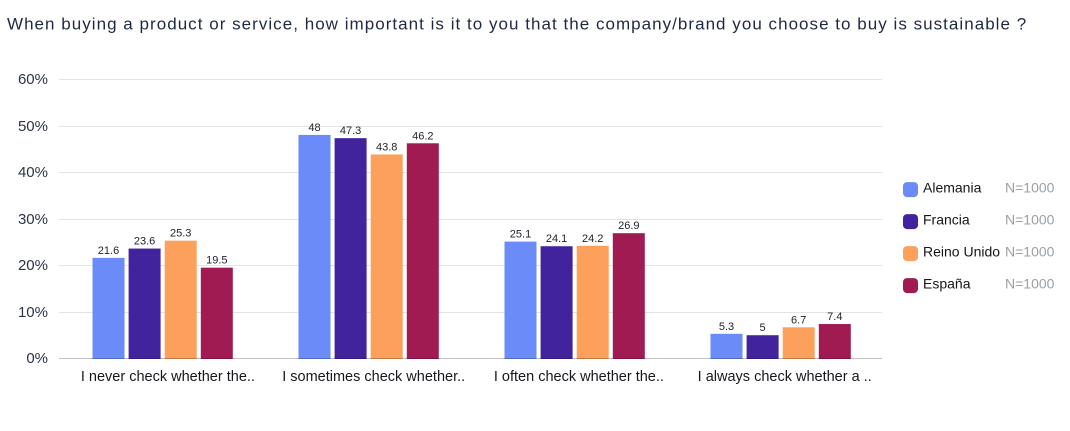 The image size is (1070, 431). I want to click on svg-text: 20%, so click(33, 265).